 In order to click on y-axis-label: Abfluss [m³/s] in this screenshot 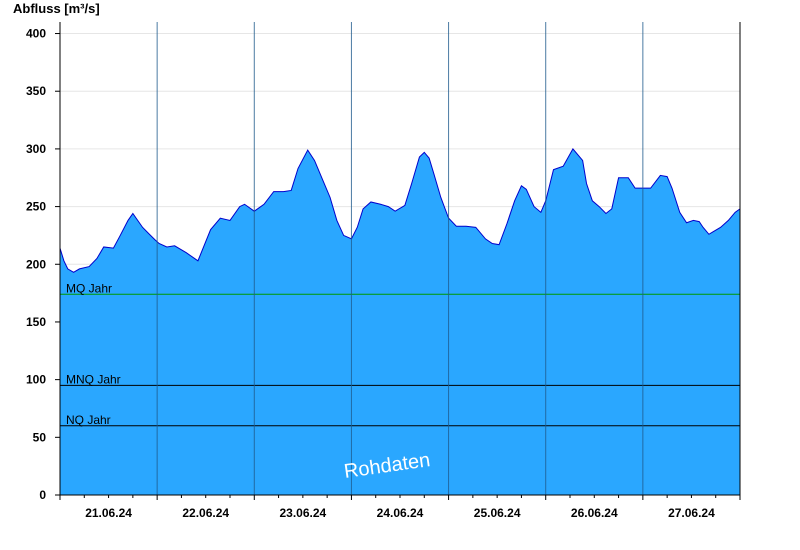, I will do `click(56, 8)`.